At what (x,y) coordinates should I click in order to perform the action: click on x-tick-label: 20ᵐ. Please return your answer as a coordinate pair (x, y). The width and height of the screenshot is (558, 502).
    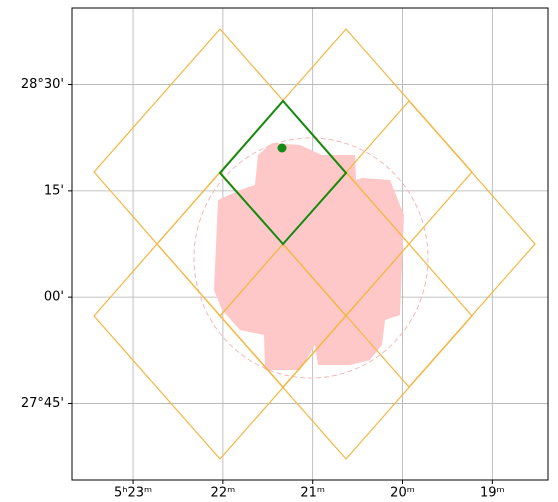
    Looking at the image, I should click on (402, 493).